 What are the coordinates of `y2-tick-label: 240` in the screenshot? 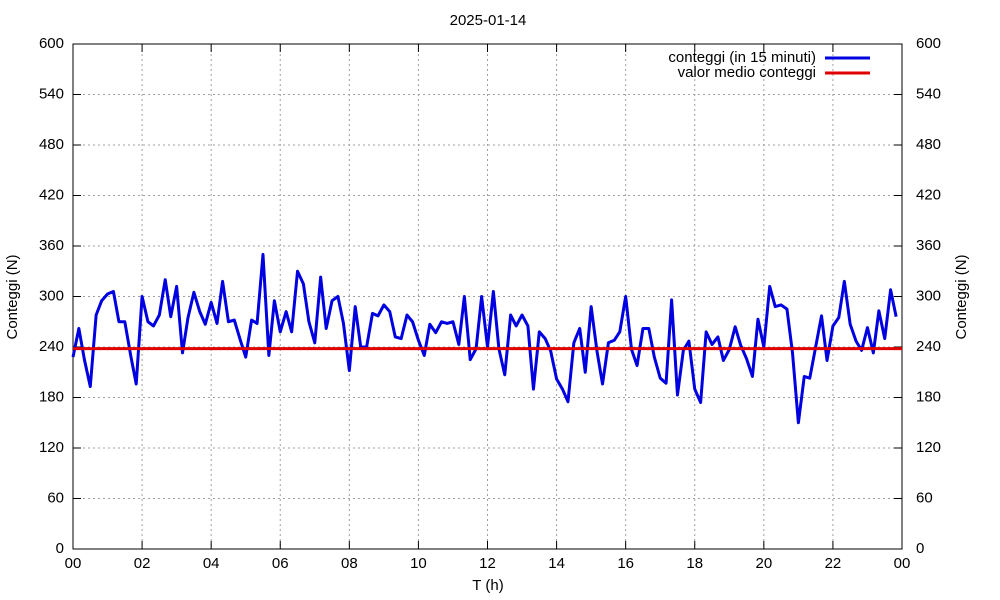 It's located at (928, 346).